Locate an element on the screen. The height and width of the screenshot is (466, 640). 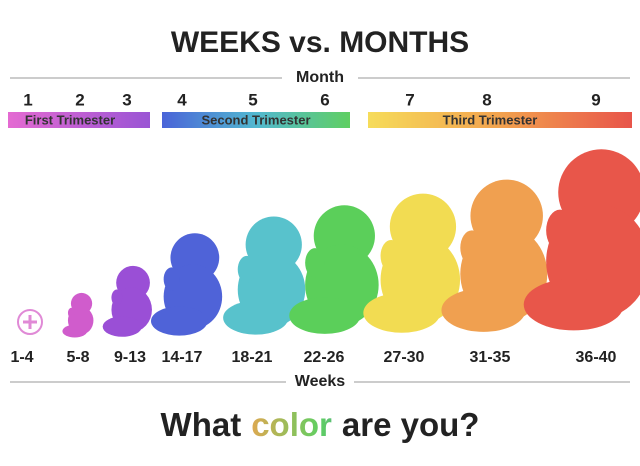
week-range: 31-35 is located at coordinates (490, 357).